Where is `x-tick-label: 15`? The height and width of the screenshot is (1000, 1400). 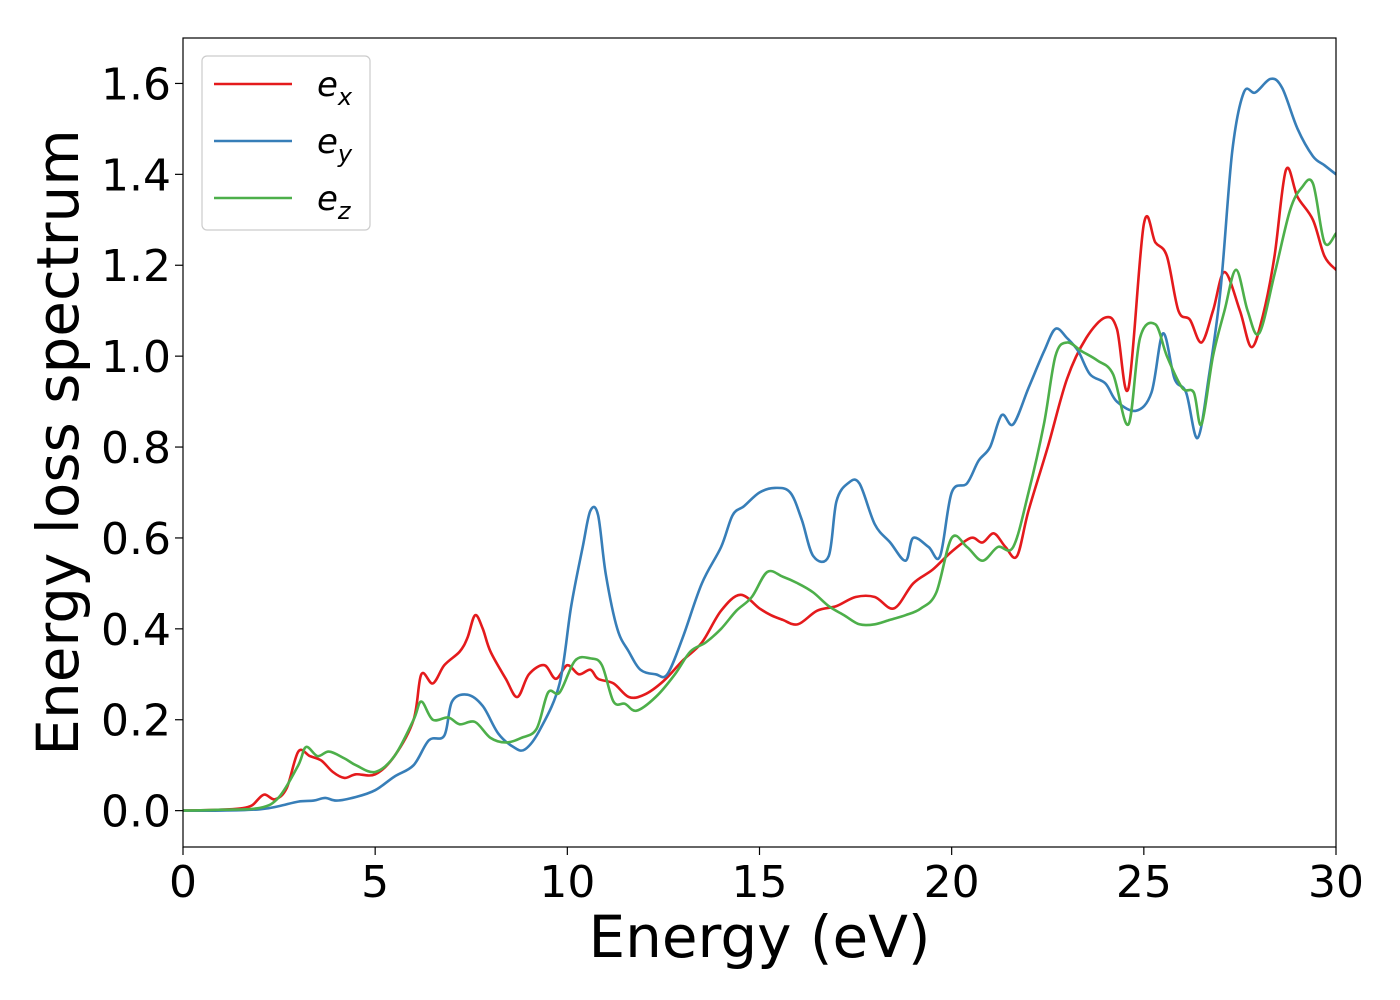
x-tick-label: 15 is located at coordinates (760, 882).